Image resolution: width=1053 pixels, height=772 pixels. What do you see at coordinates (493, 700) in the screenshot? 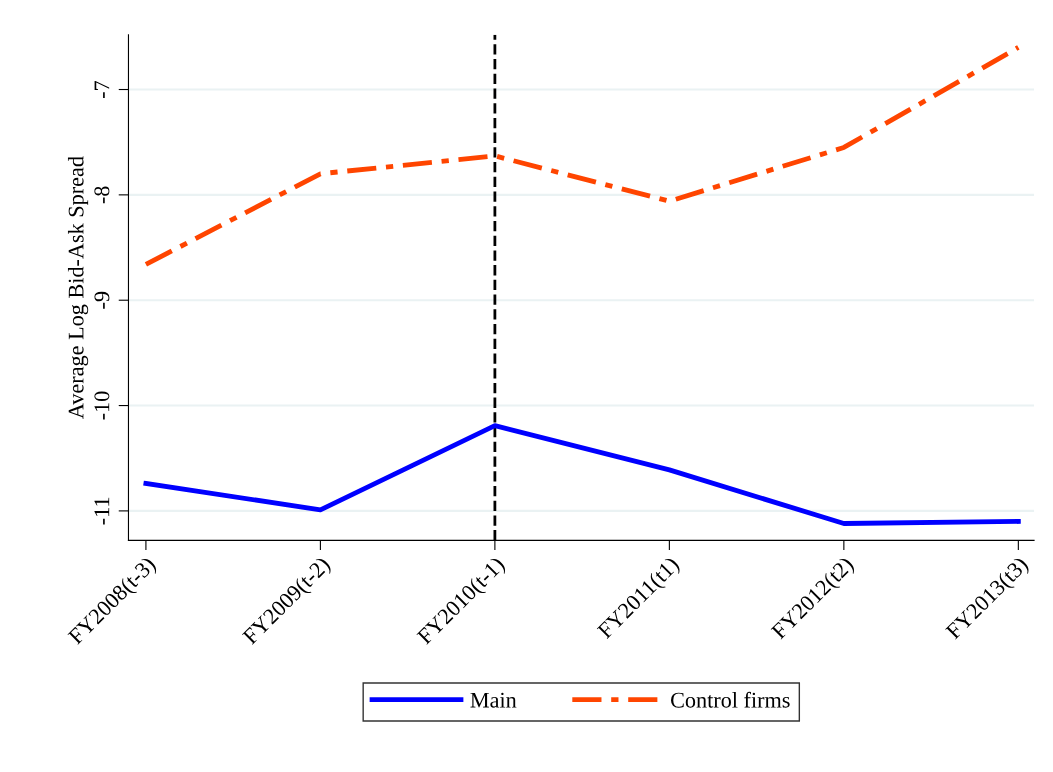
I see `legend-label: Main` at bounding box center [493, 700].